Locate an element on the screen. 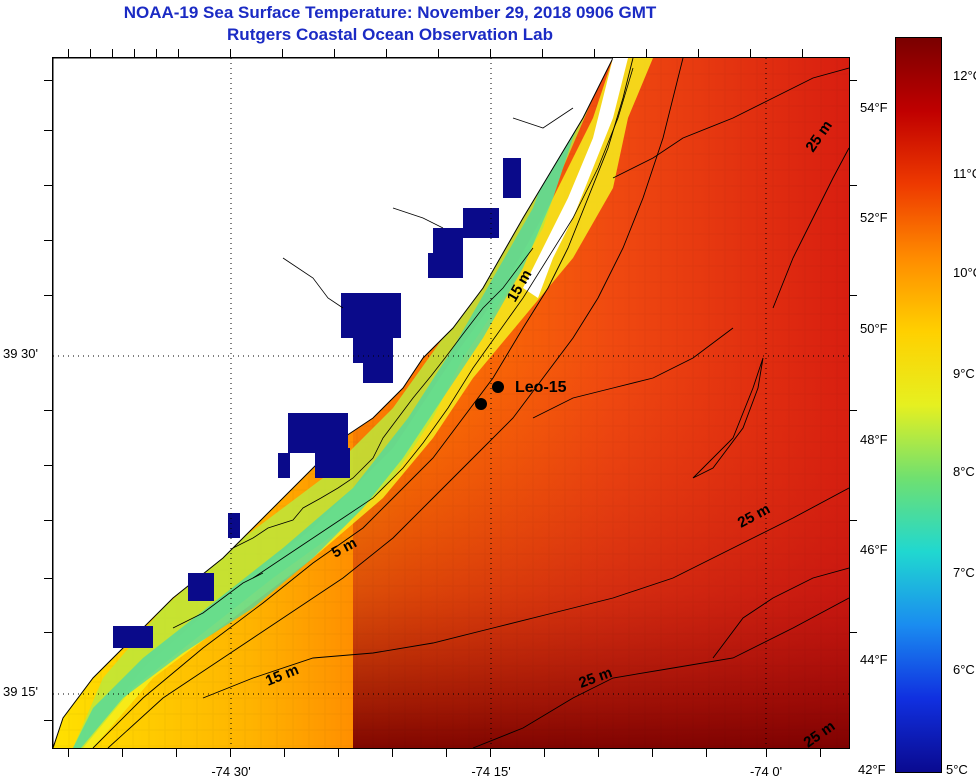 This screenshot has width=976, height=784. station-label: Leo-15 is located at coordinates (541, 387).